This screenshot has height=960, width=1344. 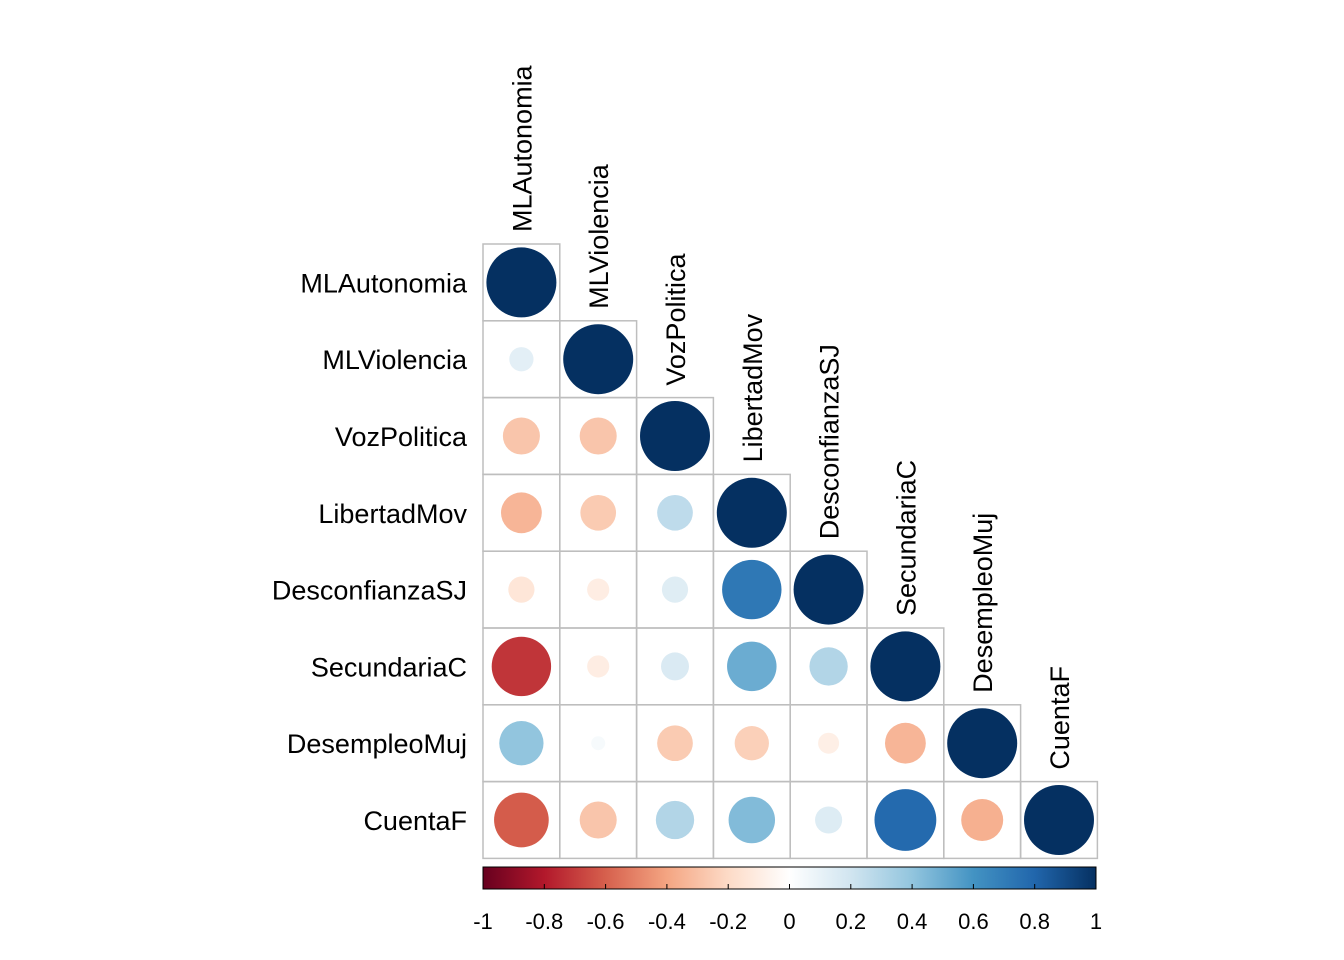 What do you see at coordinates (415, 821) in the screenshot?
I see `row-label: CuentaF` at bounding box center [415, 821].